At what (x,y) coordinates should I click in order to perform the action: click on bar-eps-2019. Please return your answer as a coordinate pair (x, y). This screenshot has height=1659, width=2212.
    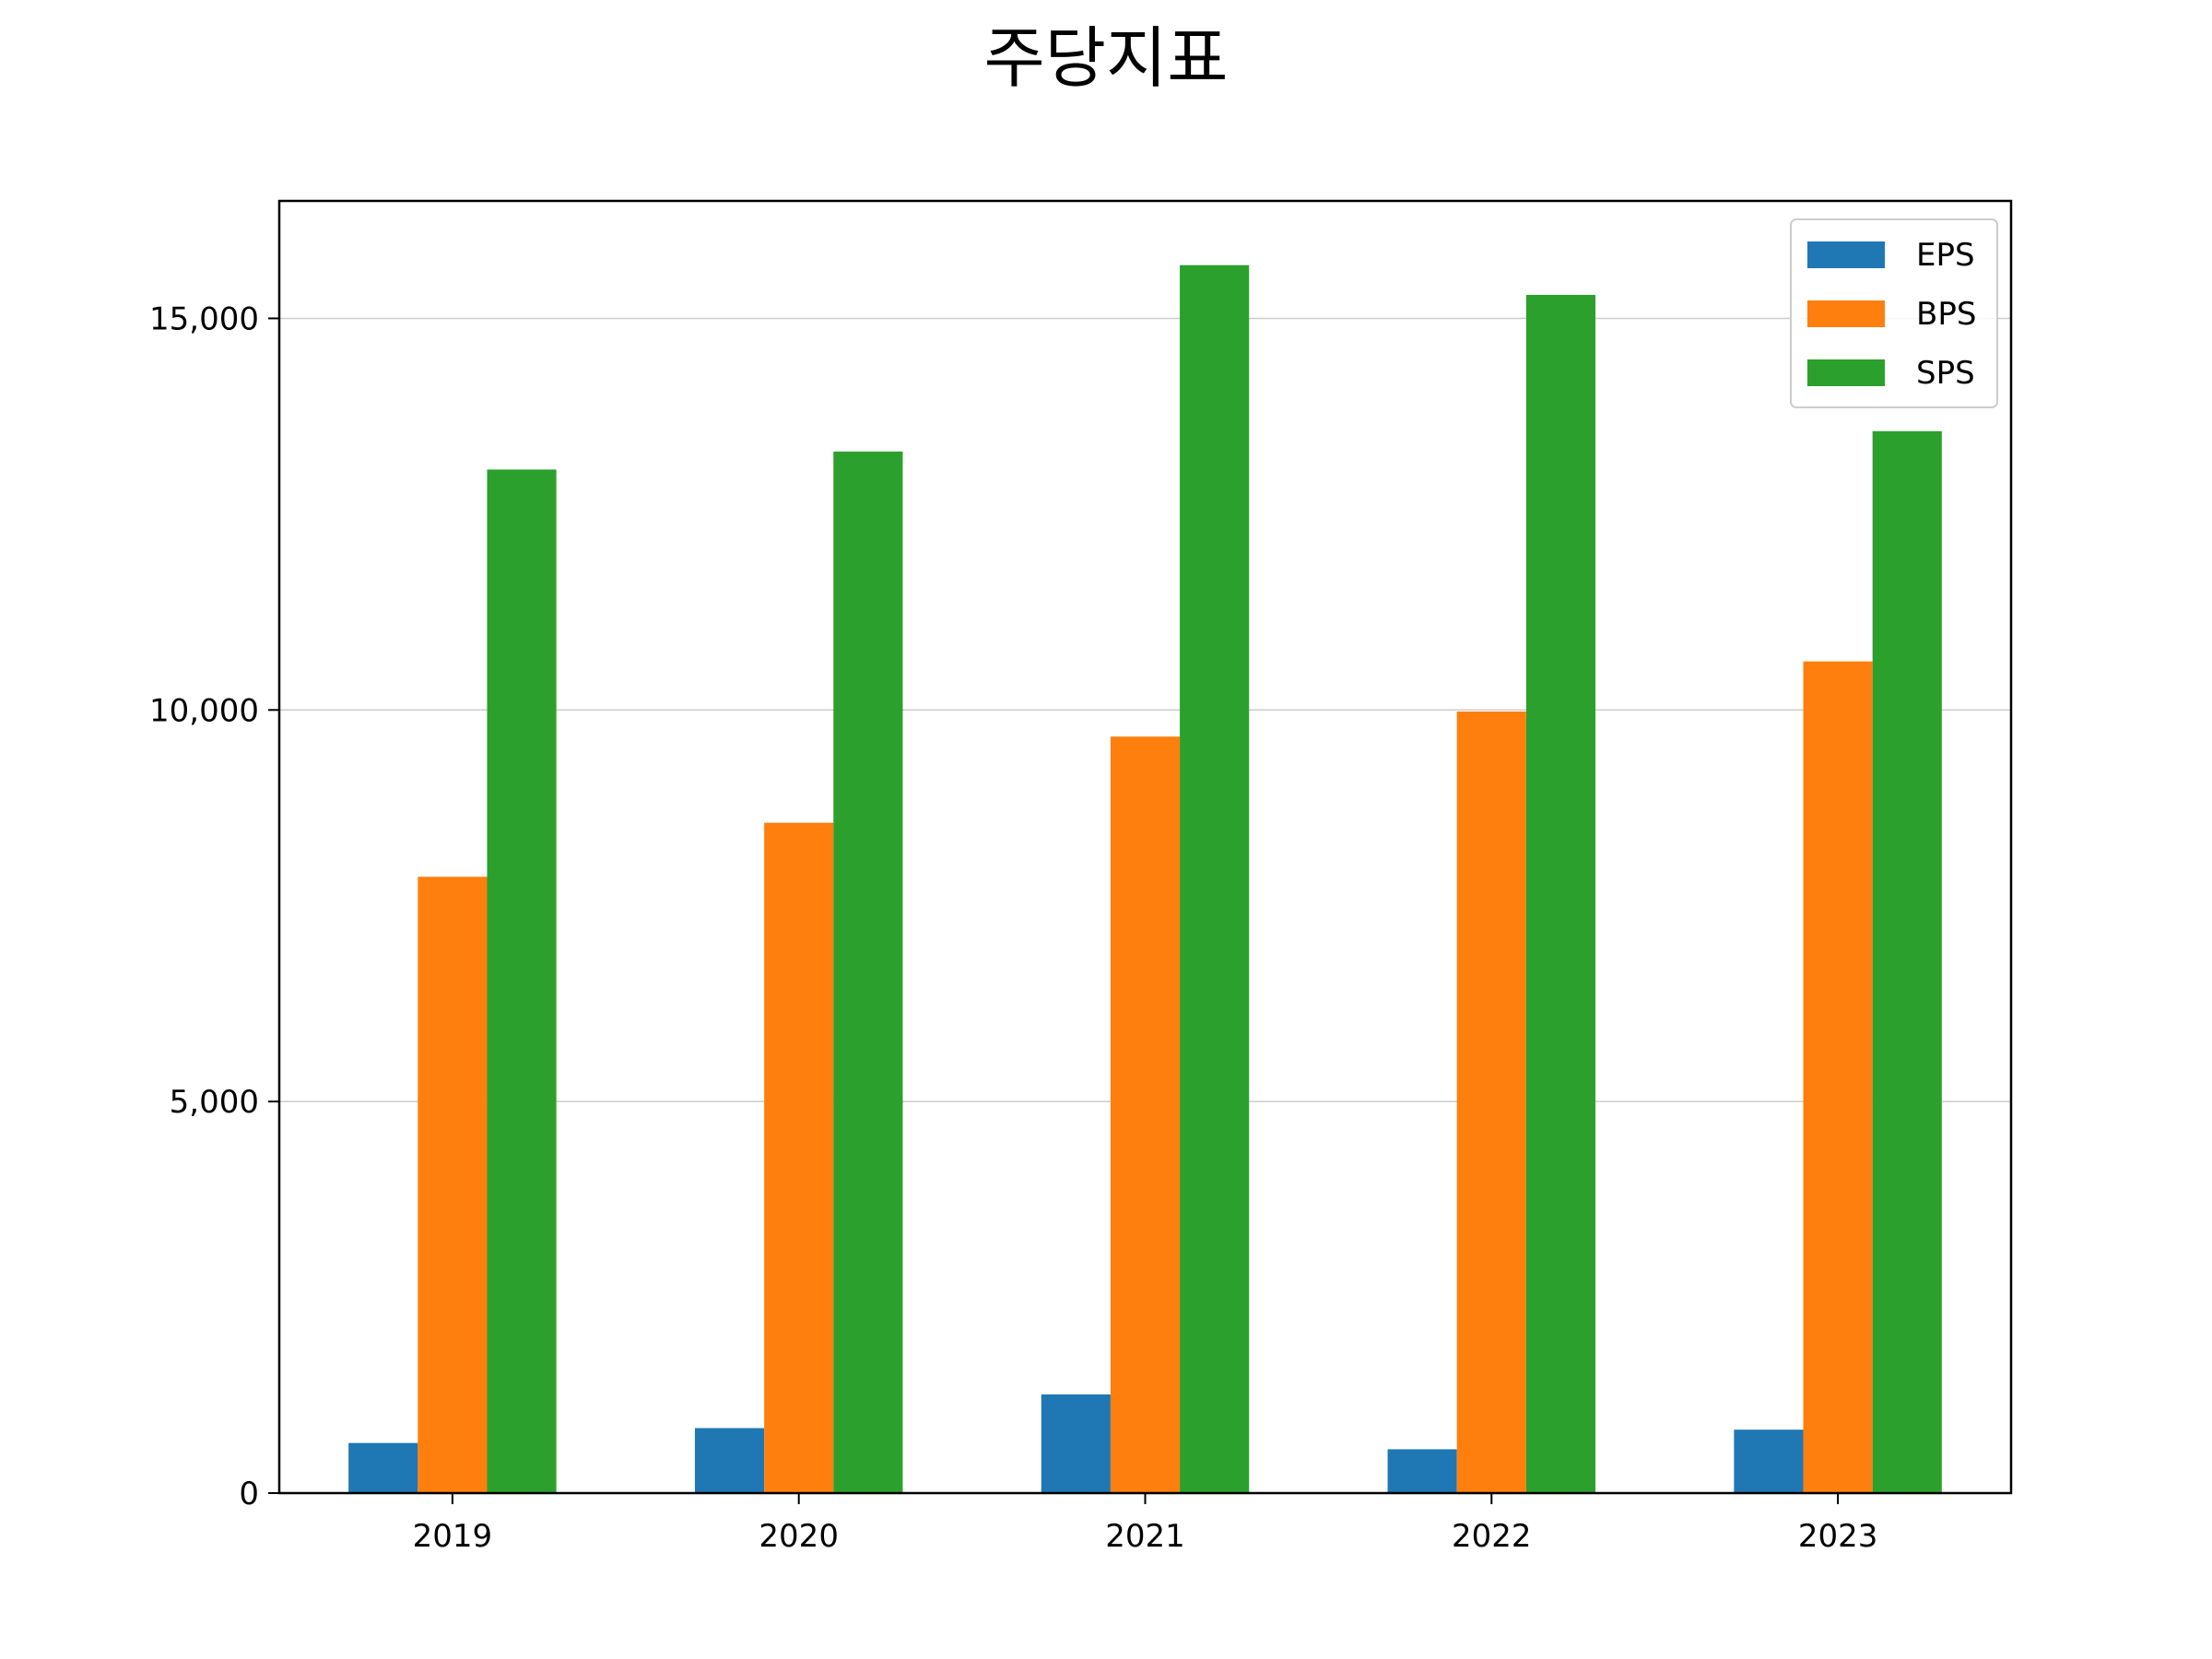
    Looking at the image, I should click on (383, 1467).